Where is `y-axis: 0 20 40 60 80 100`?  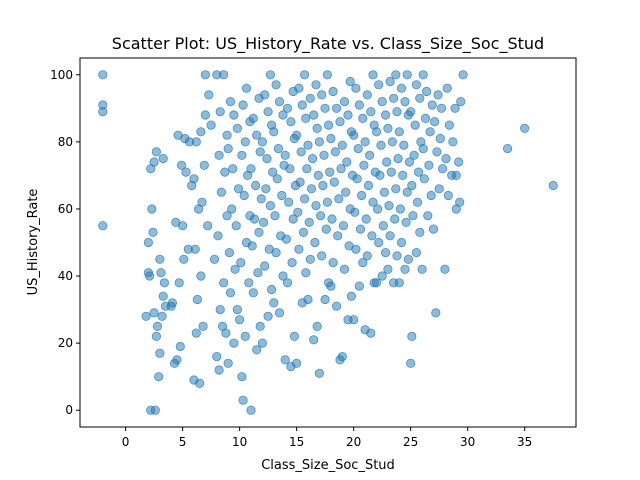
y-axis: 0 20 40 60 80 100 is located at coordinates (65, 242).